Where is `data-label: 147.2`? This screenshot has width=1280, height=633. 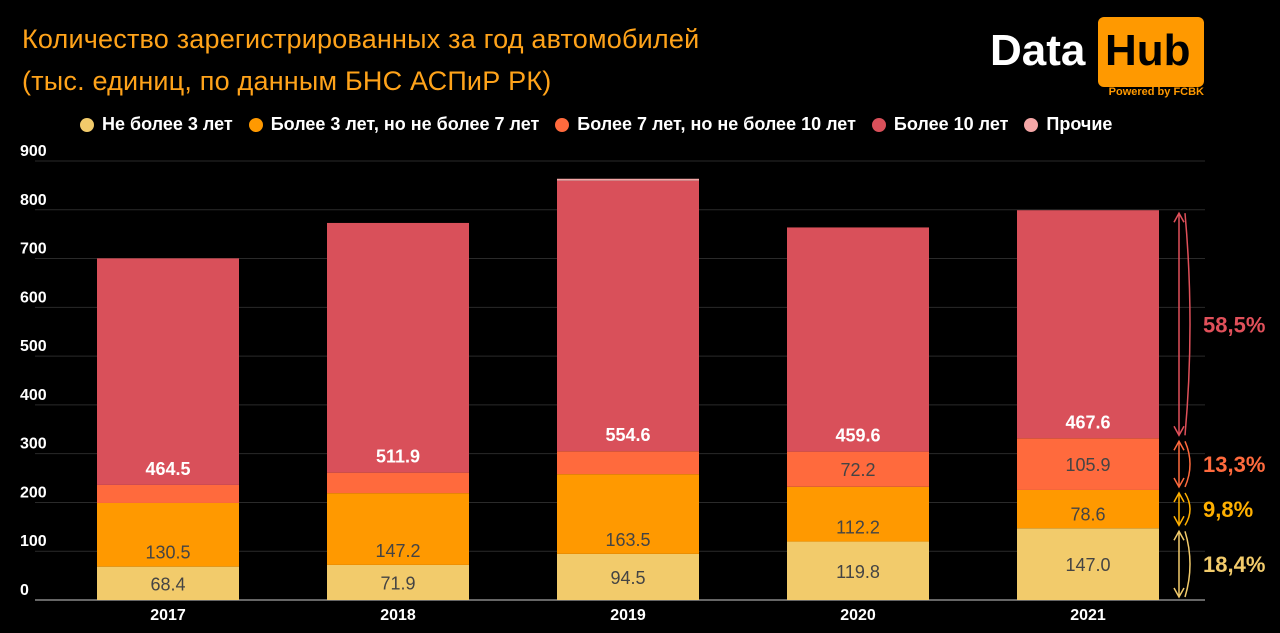
data-label: 147.2 is located at coordinates (397, 551).